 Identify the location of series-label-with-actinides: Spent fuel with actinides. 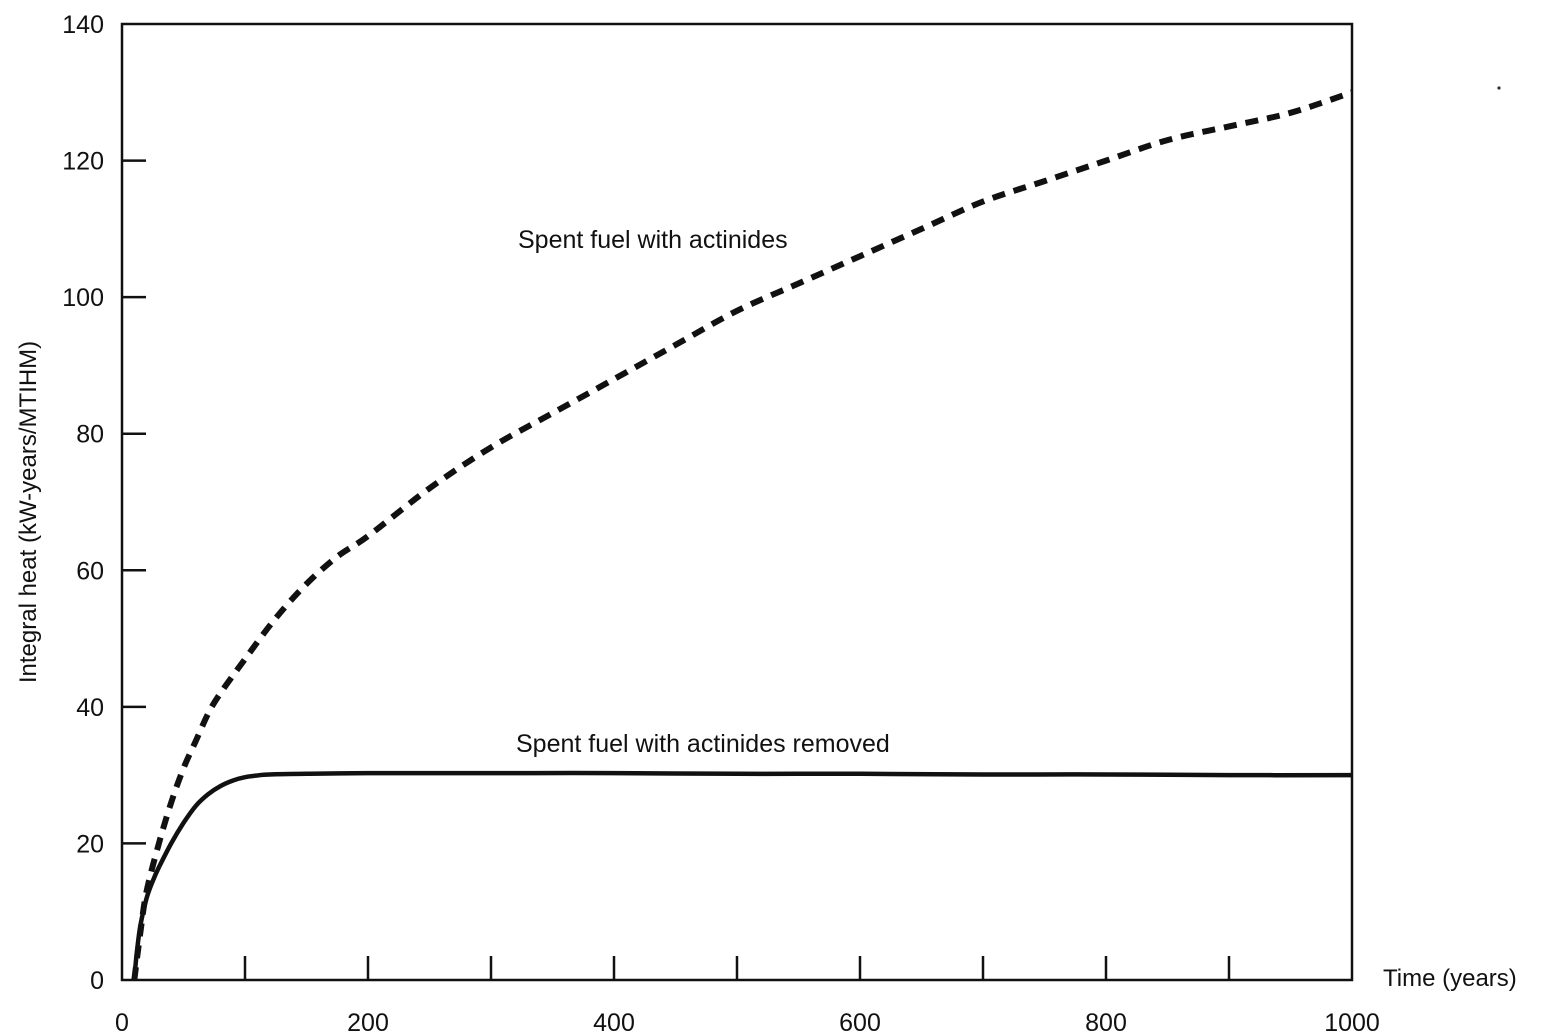
(653, 240).